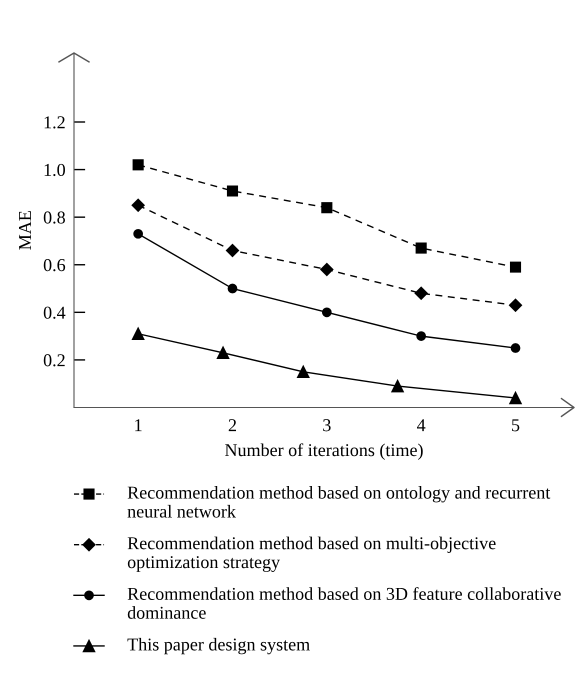 Image resolution: width=578 pixels, height=675 pixels. Describe the element at coordinates (54, 122) in the screenshot. I see `y-tick-label: 1.2` at that location.